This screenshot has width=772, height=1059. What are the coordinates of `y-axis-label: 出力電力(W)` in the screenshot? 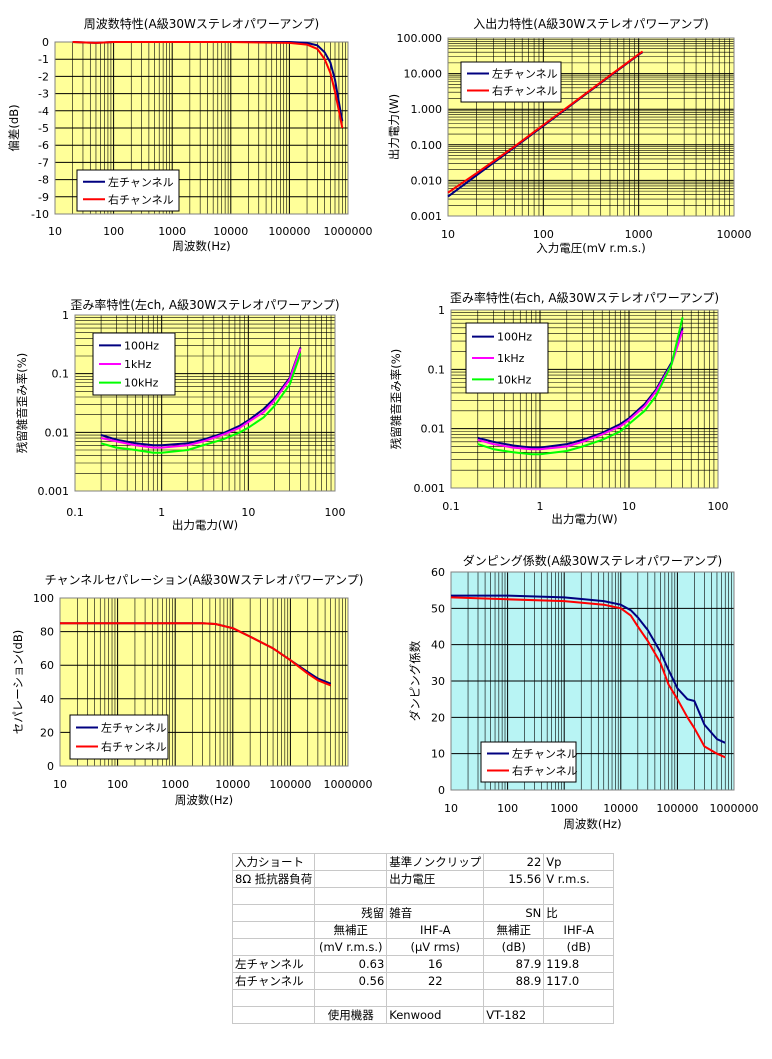 It's located at (394, 127).